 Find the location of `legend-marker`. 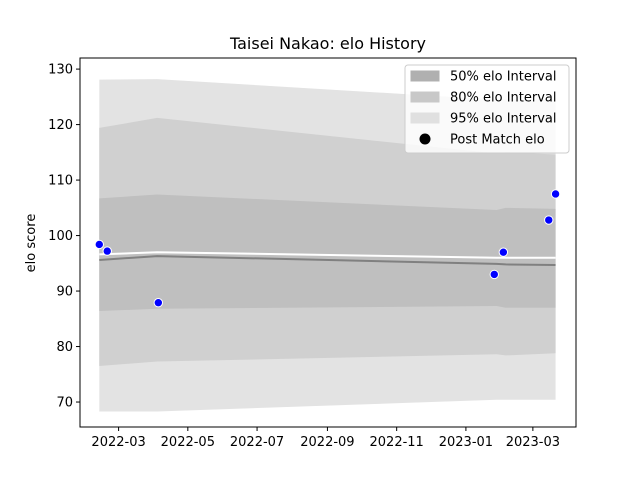

legend-marker is located at coordinates (425, 139).